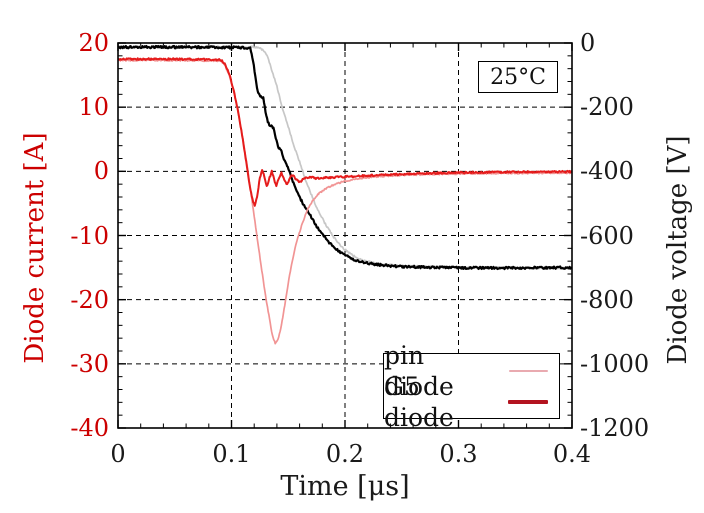 This screenshot has height=513, width=704. What do you see at coordinates (345, 454) in the screenshot?
I see `x-tick-label: 0.2` at bounding box center [345, 454].